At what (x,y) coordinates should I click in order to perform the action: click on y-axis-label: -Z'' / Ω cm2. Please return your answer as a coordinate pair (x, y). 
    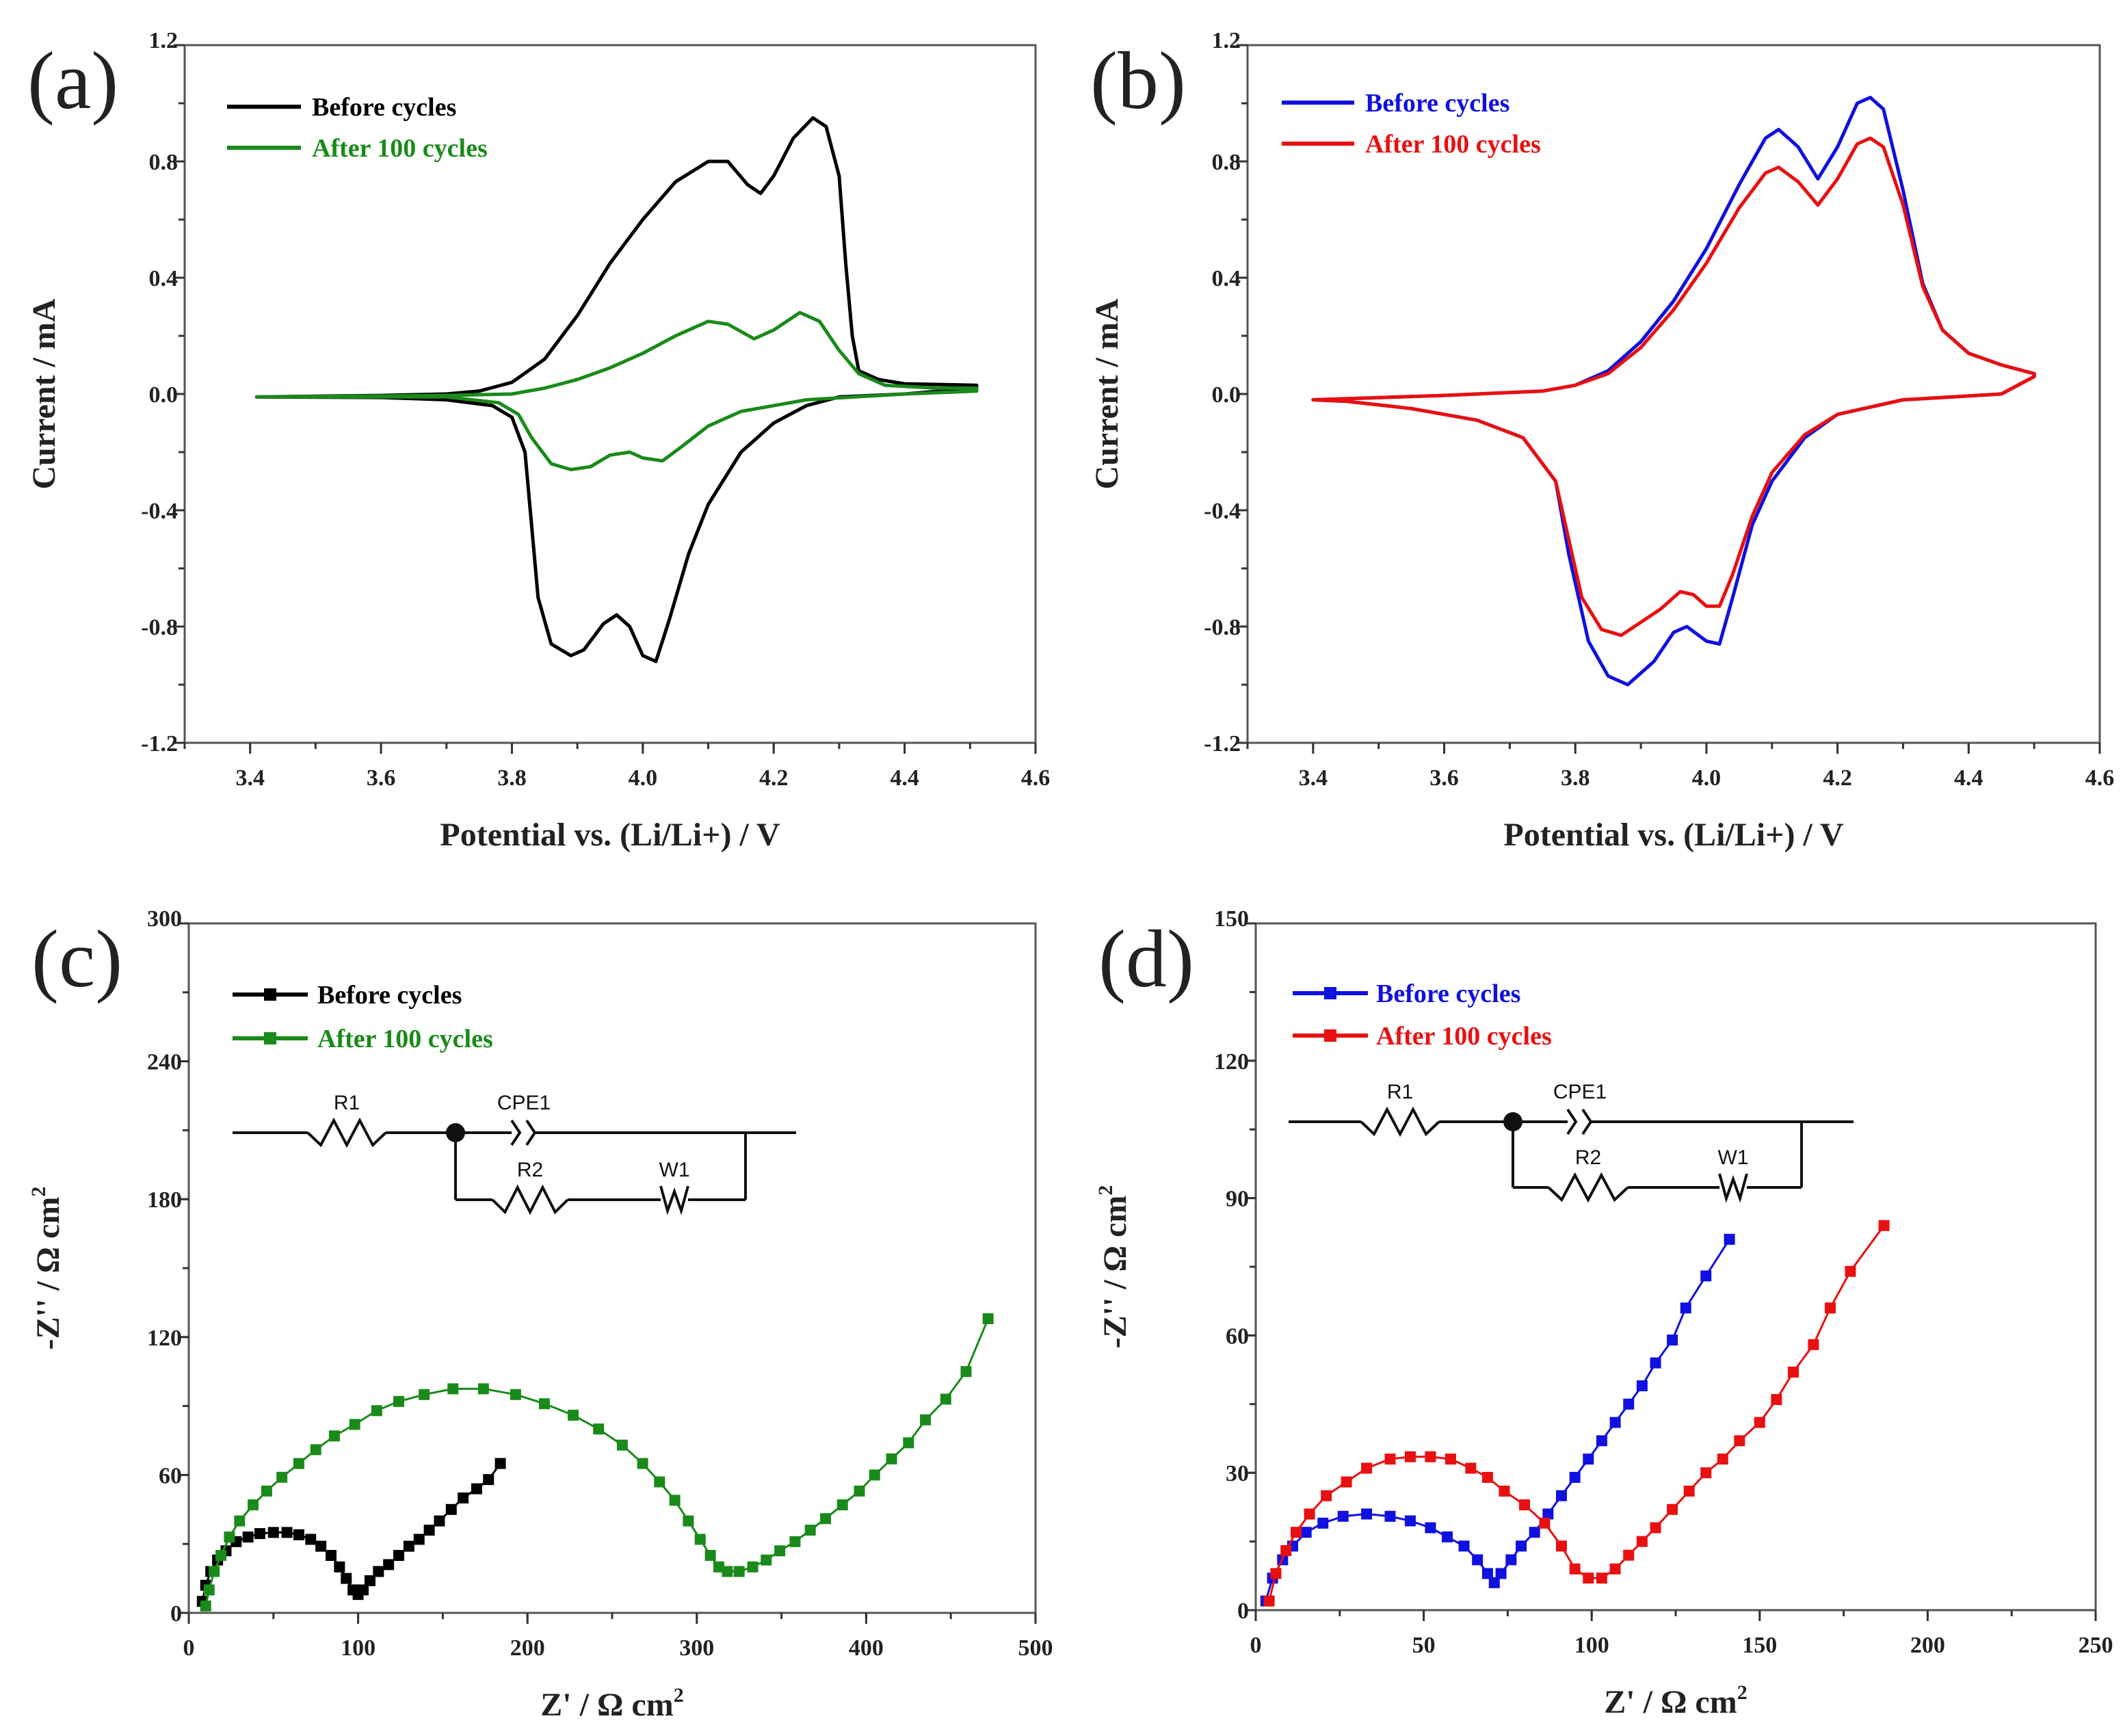
    Looking at the image, I should click on (1113, 1267).